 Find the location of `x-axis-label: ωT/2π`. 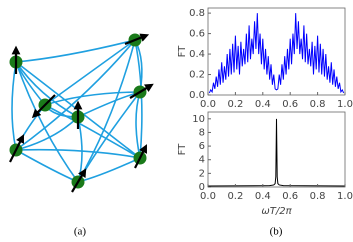

x-axis-label: ωT/2π is located at coordinates (276, 211).